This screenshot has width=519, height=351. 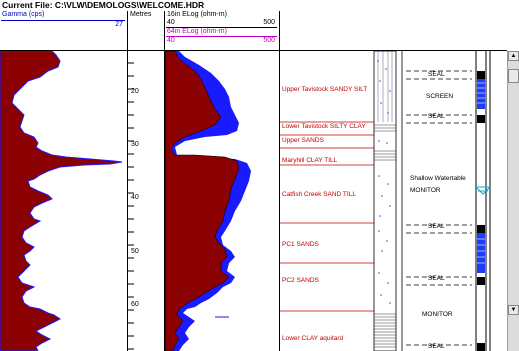 What do you see at coordinates (483, 190) in the screenshot?
I see `water-level-marker` at bounding box center [483, 190].